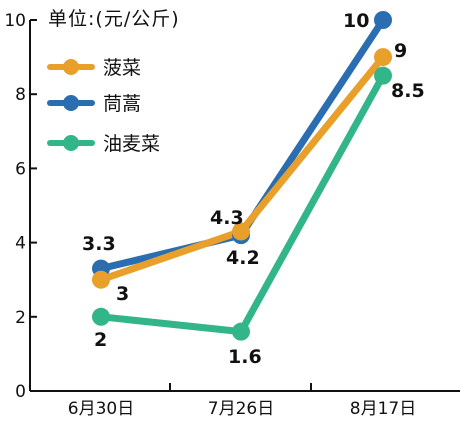 The image size is (467, 430). What do you see at coordinates (20, 95) in the screenshot?
I see `y-tick-label: 8` at bounding box center [20, 95].